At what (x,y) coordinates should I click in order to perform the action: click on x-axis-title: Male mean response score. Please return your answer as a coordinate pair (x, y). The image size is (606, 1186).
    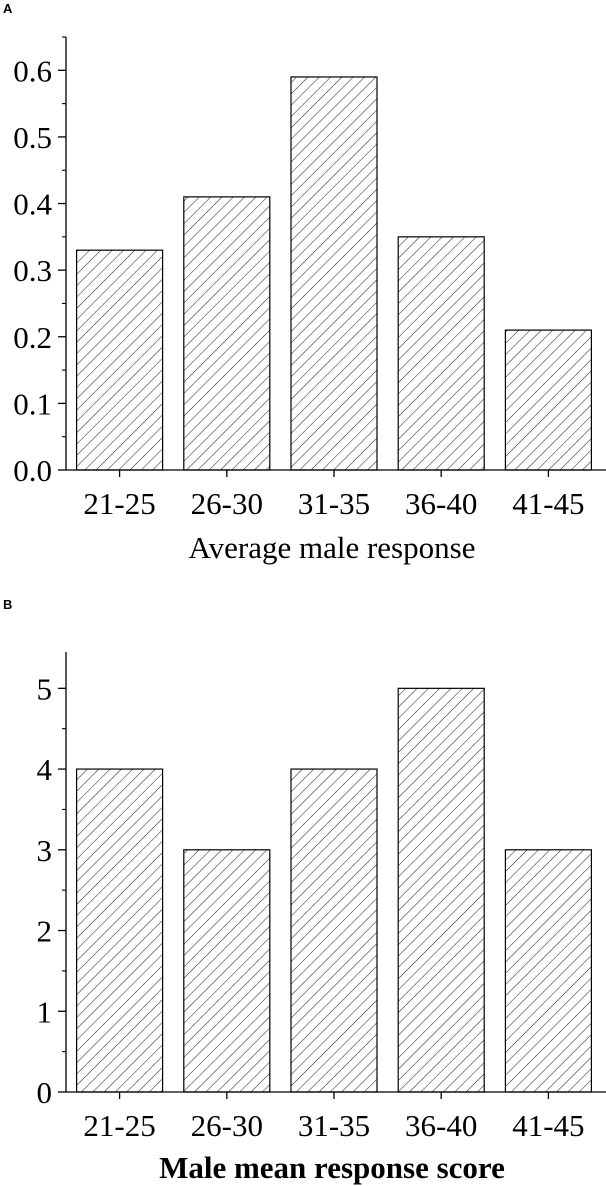
    Looking at the image, I should click on (332, 1167).